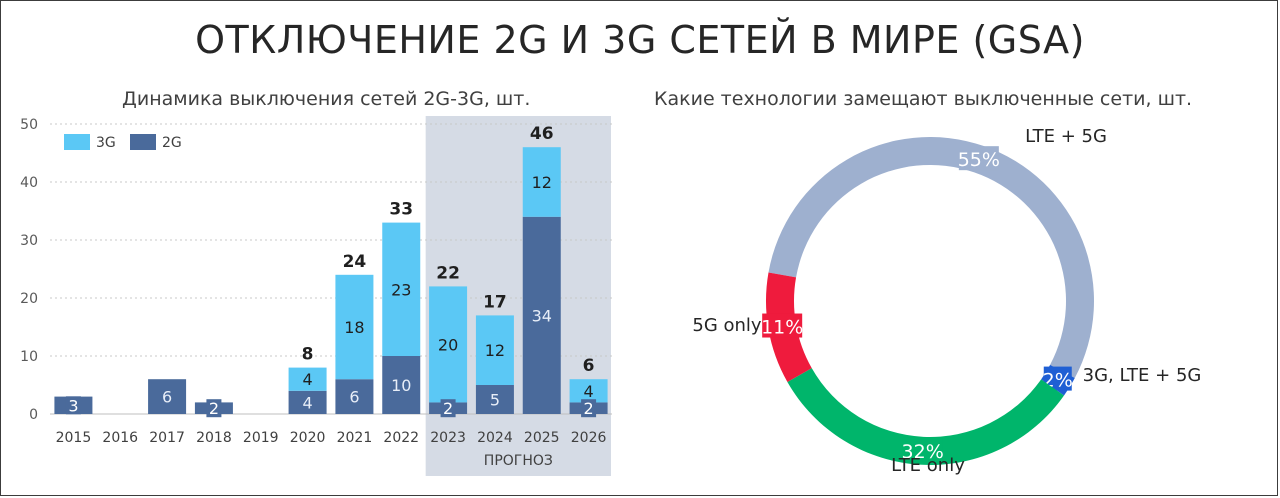 The width and height of the screenshot is (1280, 498). I want to click on y-tick-label: 10, so click(29, 357).